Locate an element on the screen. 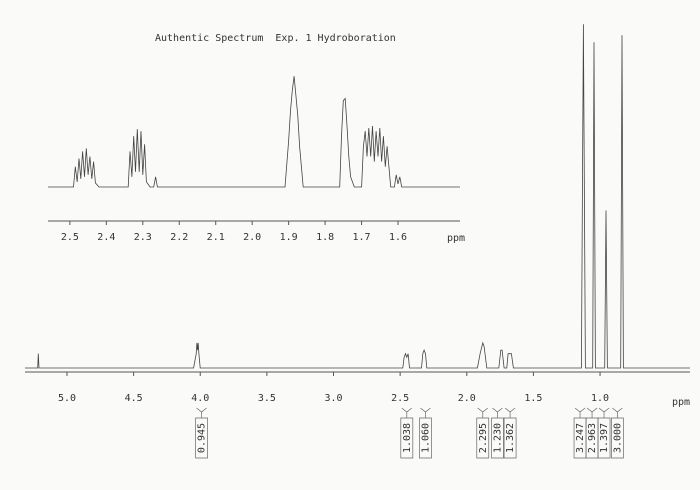  x-tick-label: 1.7 is located at coordinates (362, 237).